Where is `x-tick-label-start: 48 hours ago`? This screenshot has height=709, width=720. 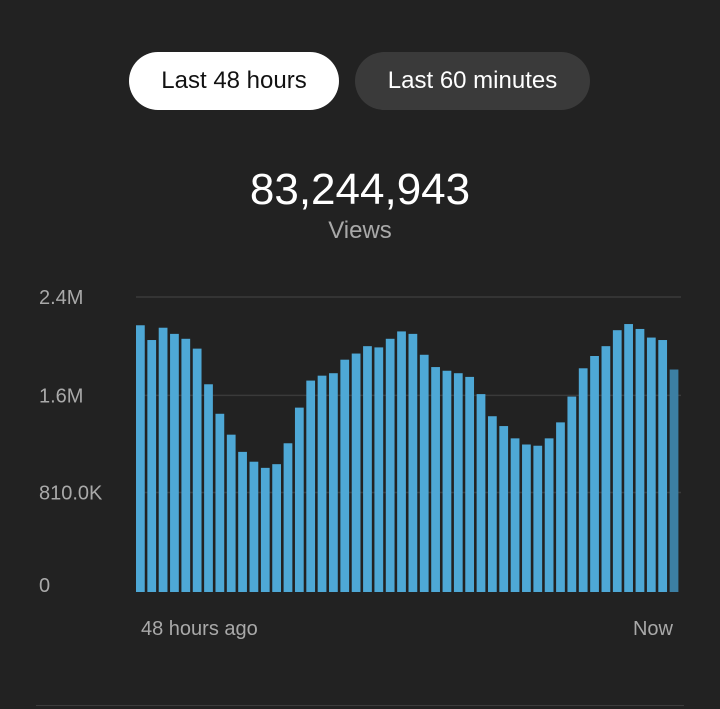 x-tick-label-start: 48 hours ago is located at coordinates (199, 629).